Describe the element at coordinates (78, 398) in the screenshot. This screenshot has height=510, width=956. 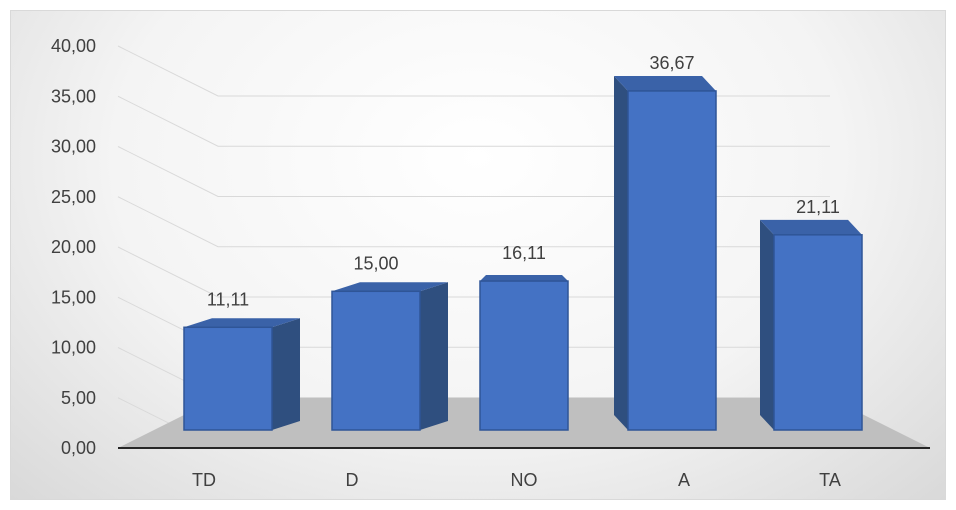
I see `y-tick-label: 5,00` at that location.